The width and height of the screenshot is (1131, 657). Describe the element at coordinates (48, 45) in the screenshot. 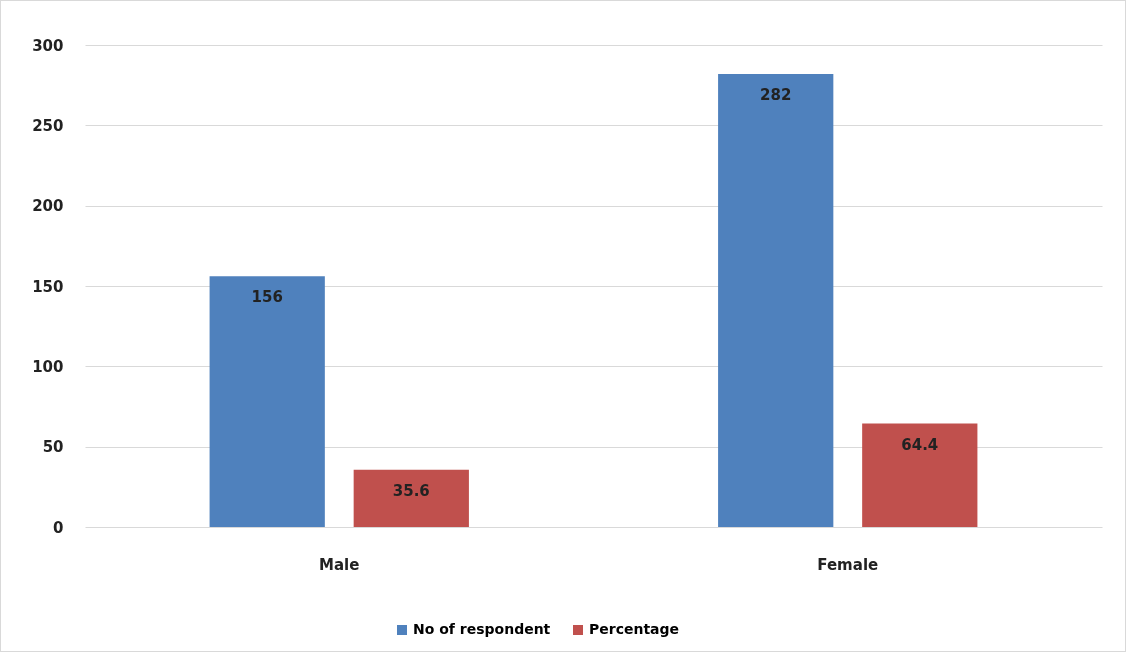

I see `y-tick-label: 300` at that location.